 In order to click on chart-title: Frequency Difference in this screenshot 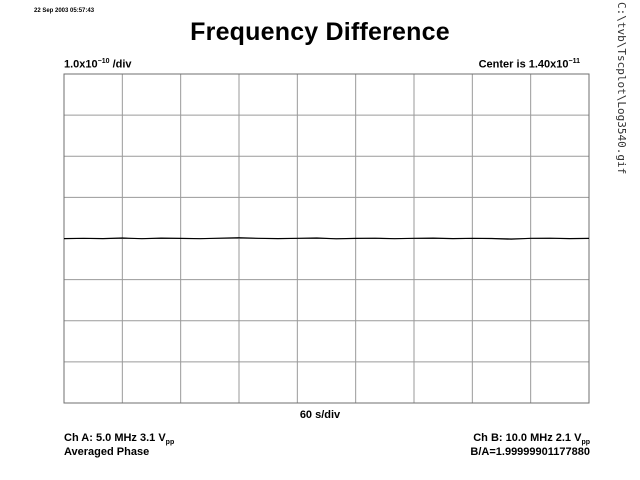, I will do `click(320, 32)`.